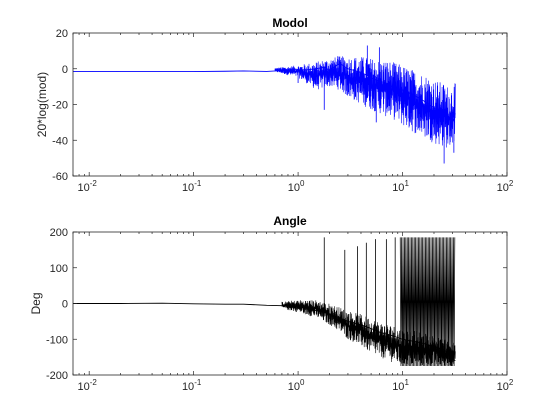 This screenshot has height=420, width=560. Describe the element at coordinates (400, 385) in the screenshot. I see `angle-xtick-label: 10¹` at that location.